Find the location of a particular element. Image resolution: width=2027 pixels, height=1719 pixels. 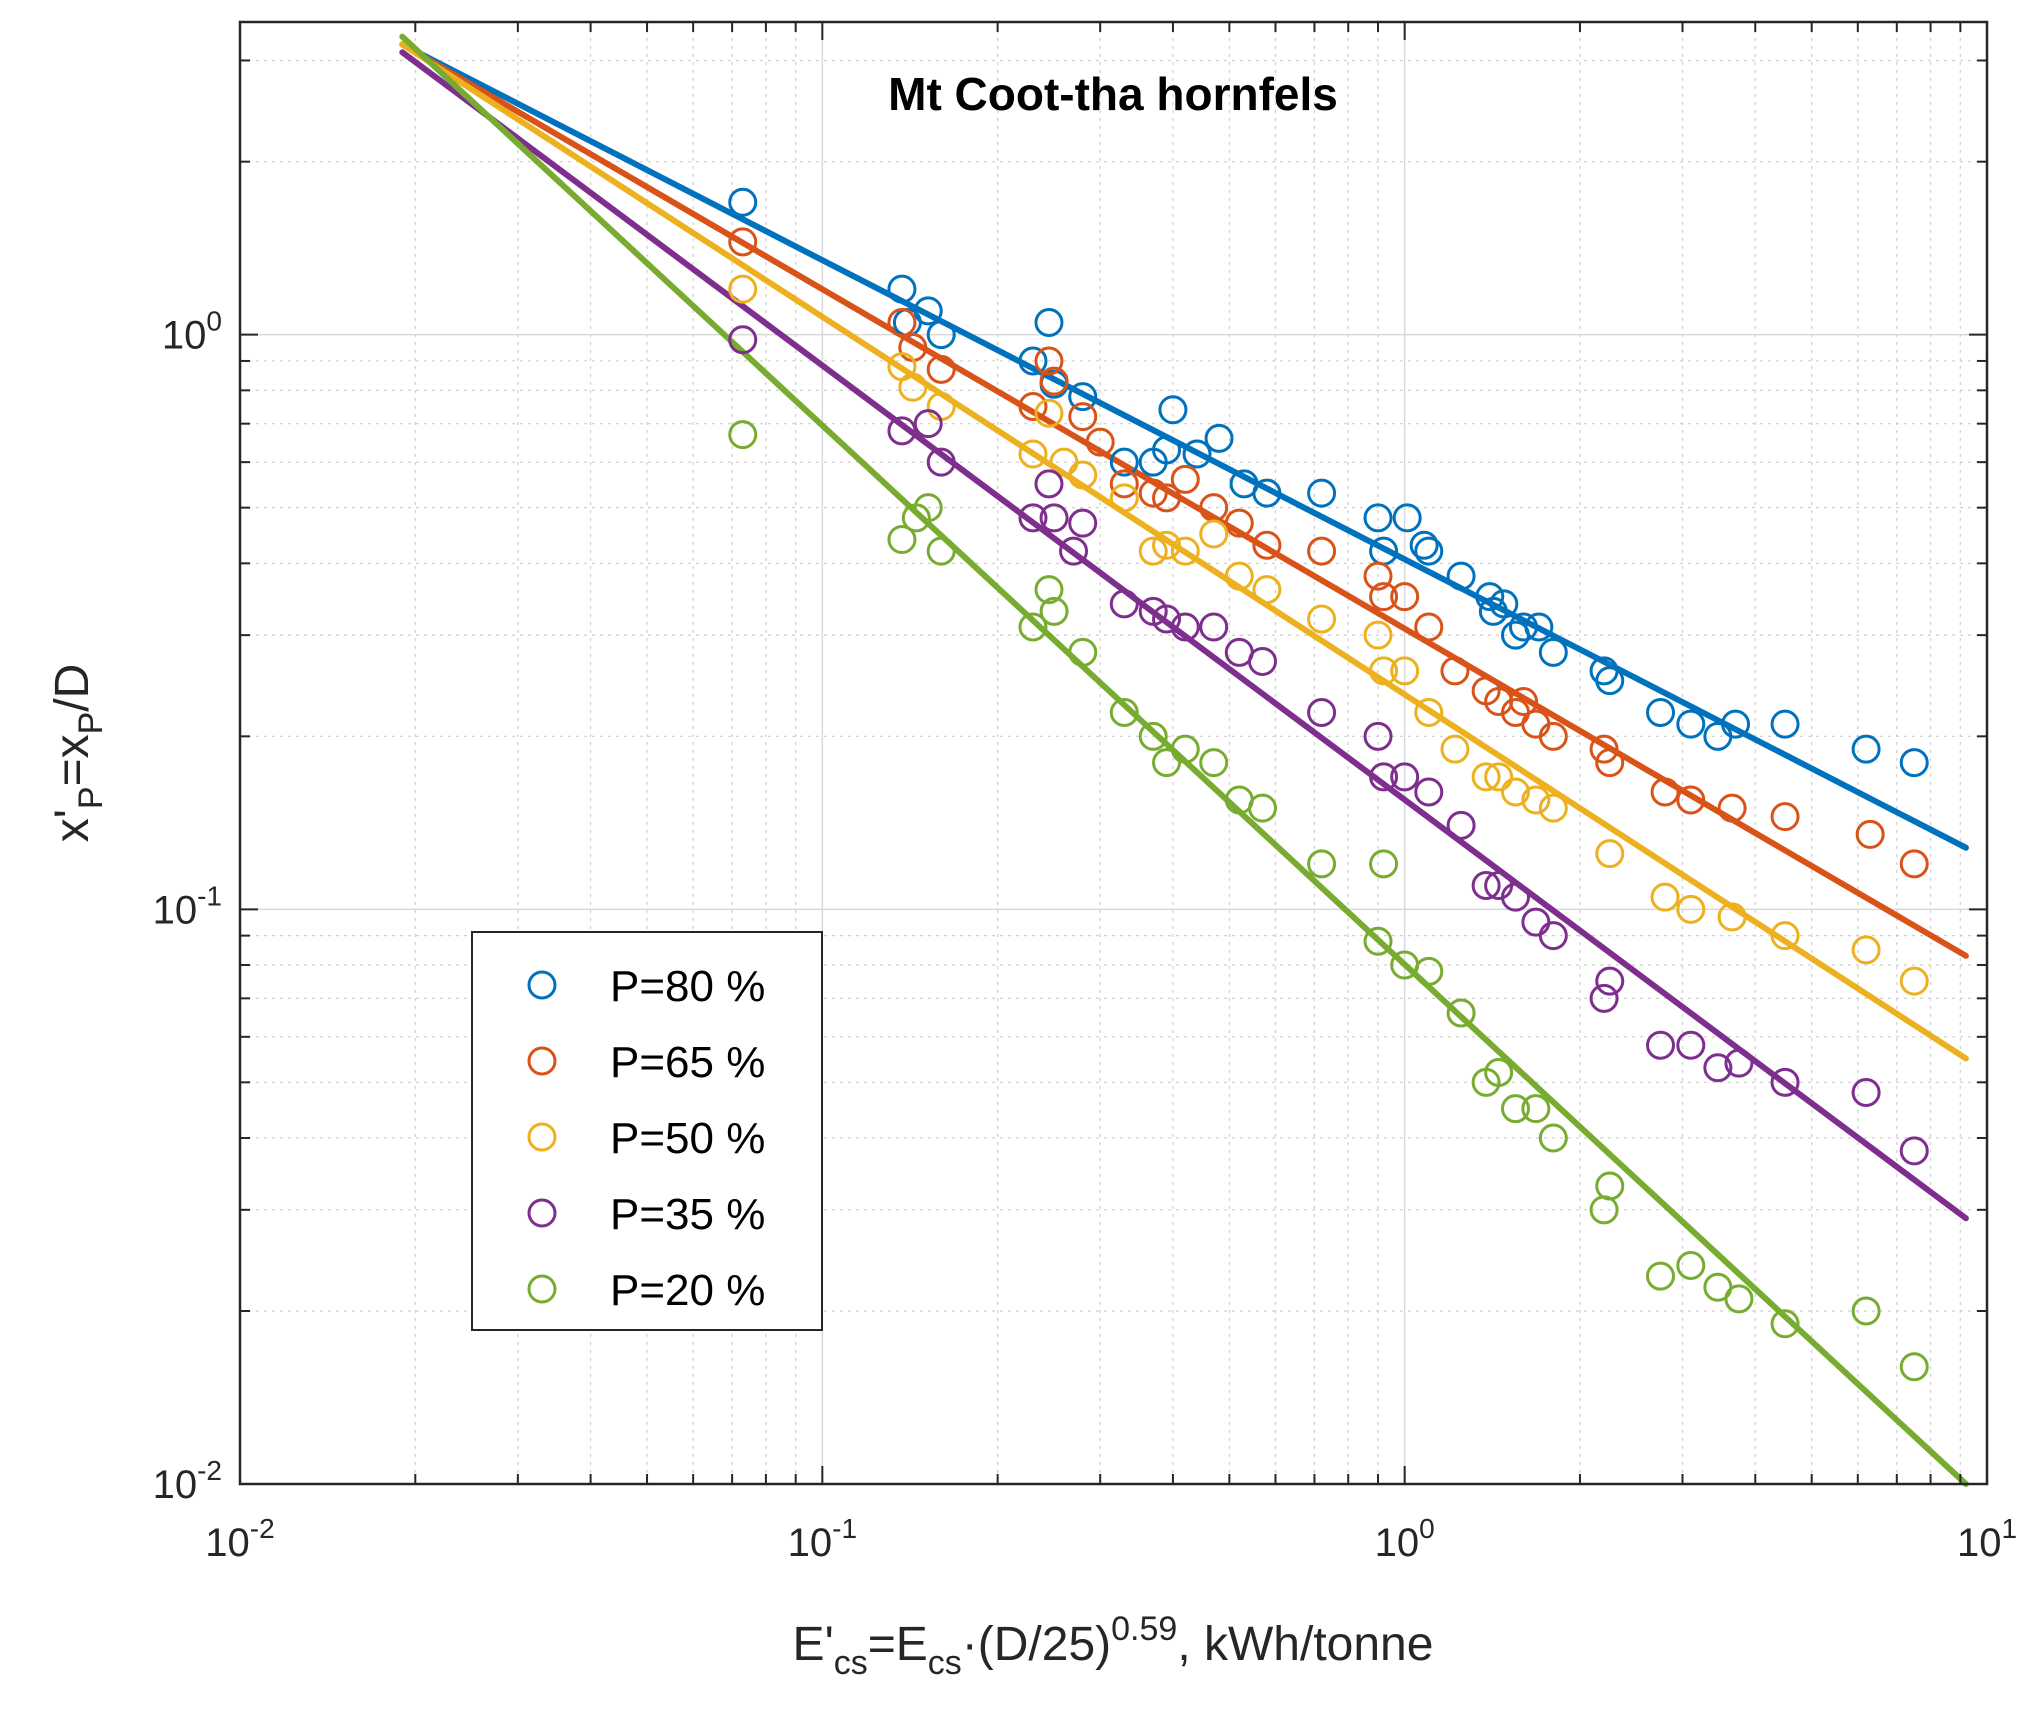

legend-label: P=65 % is located at coordinates (687, 1062).